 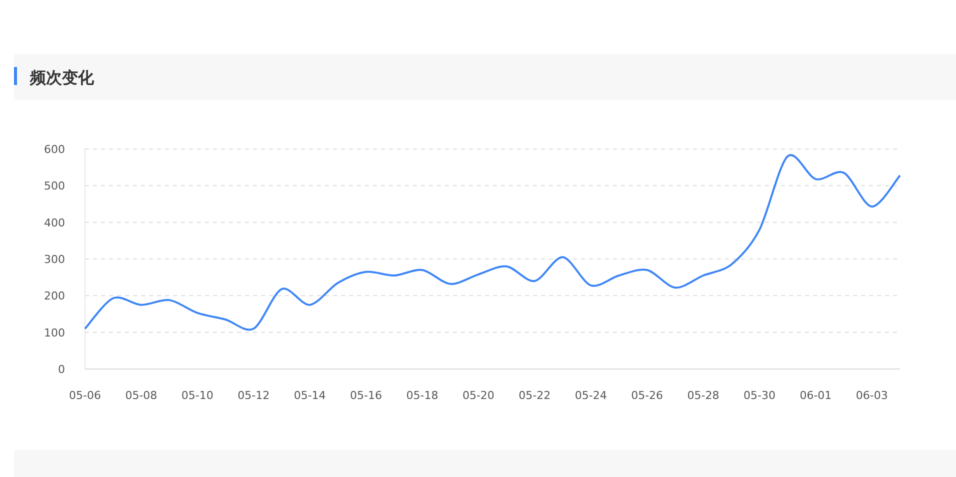 I want to click on x-tick-label: 05-30, so click(x=760, y=395).